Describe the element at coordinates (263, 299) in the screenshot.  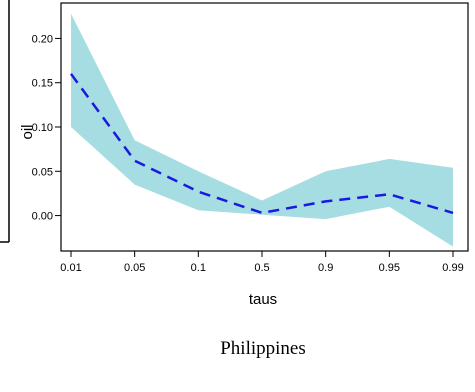
I see `x-axis-label: taus` at that location.